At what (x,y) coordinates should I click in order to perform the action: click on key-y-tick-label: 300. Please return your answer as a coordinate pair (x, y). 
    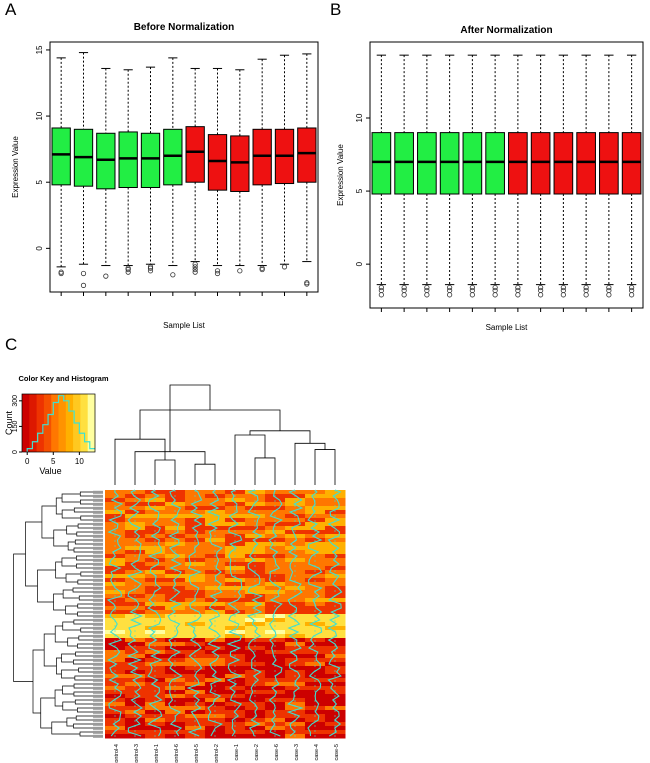
    Looking at the image, I should click on (15, 401).